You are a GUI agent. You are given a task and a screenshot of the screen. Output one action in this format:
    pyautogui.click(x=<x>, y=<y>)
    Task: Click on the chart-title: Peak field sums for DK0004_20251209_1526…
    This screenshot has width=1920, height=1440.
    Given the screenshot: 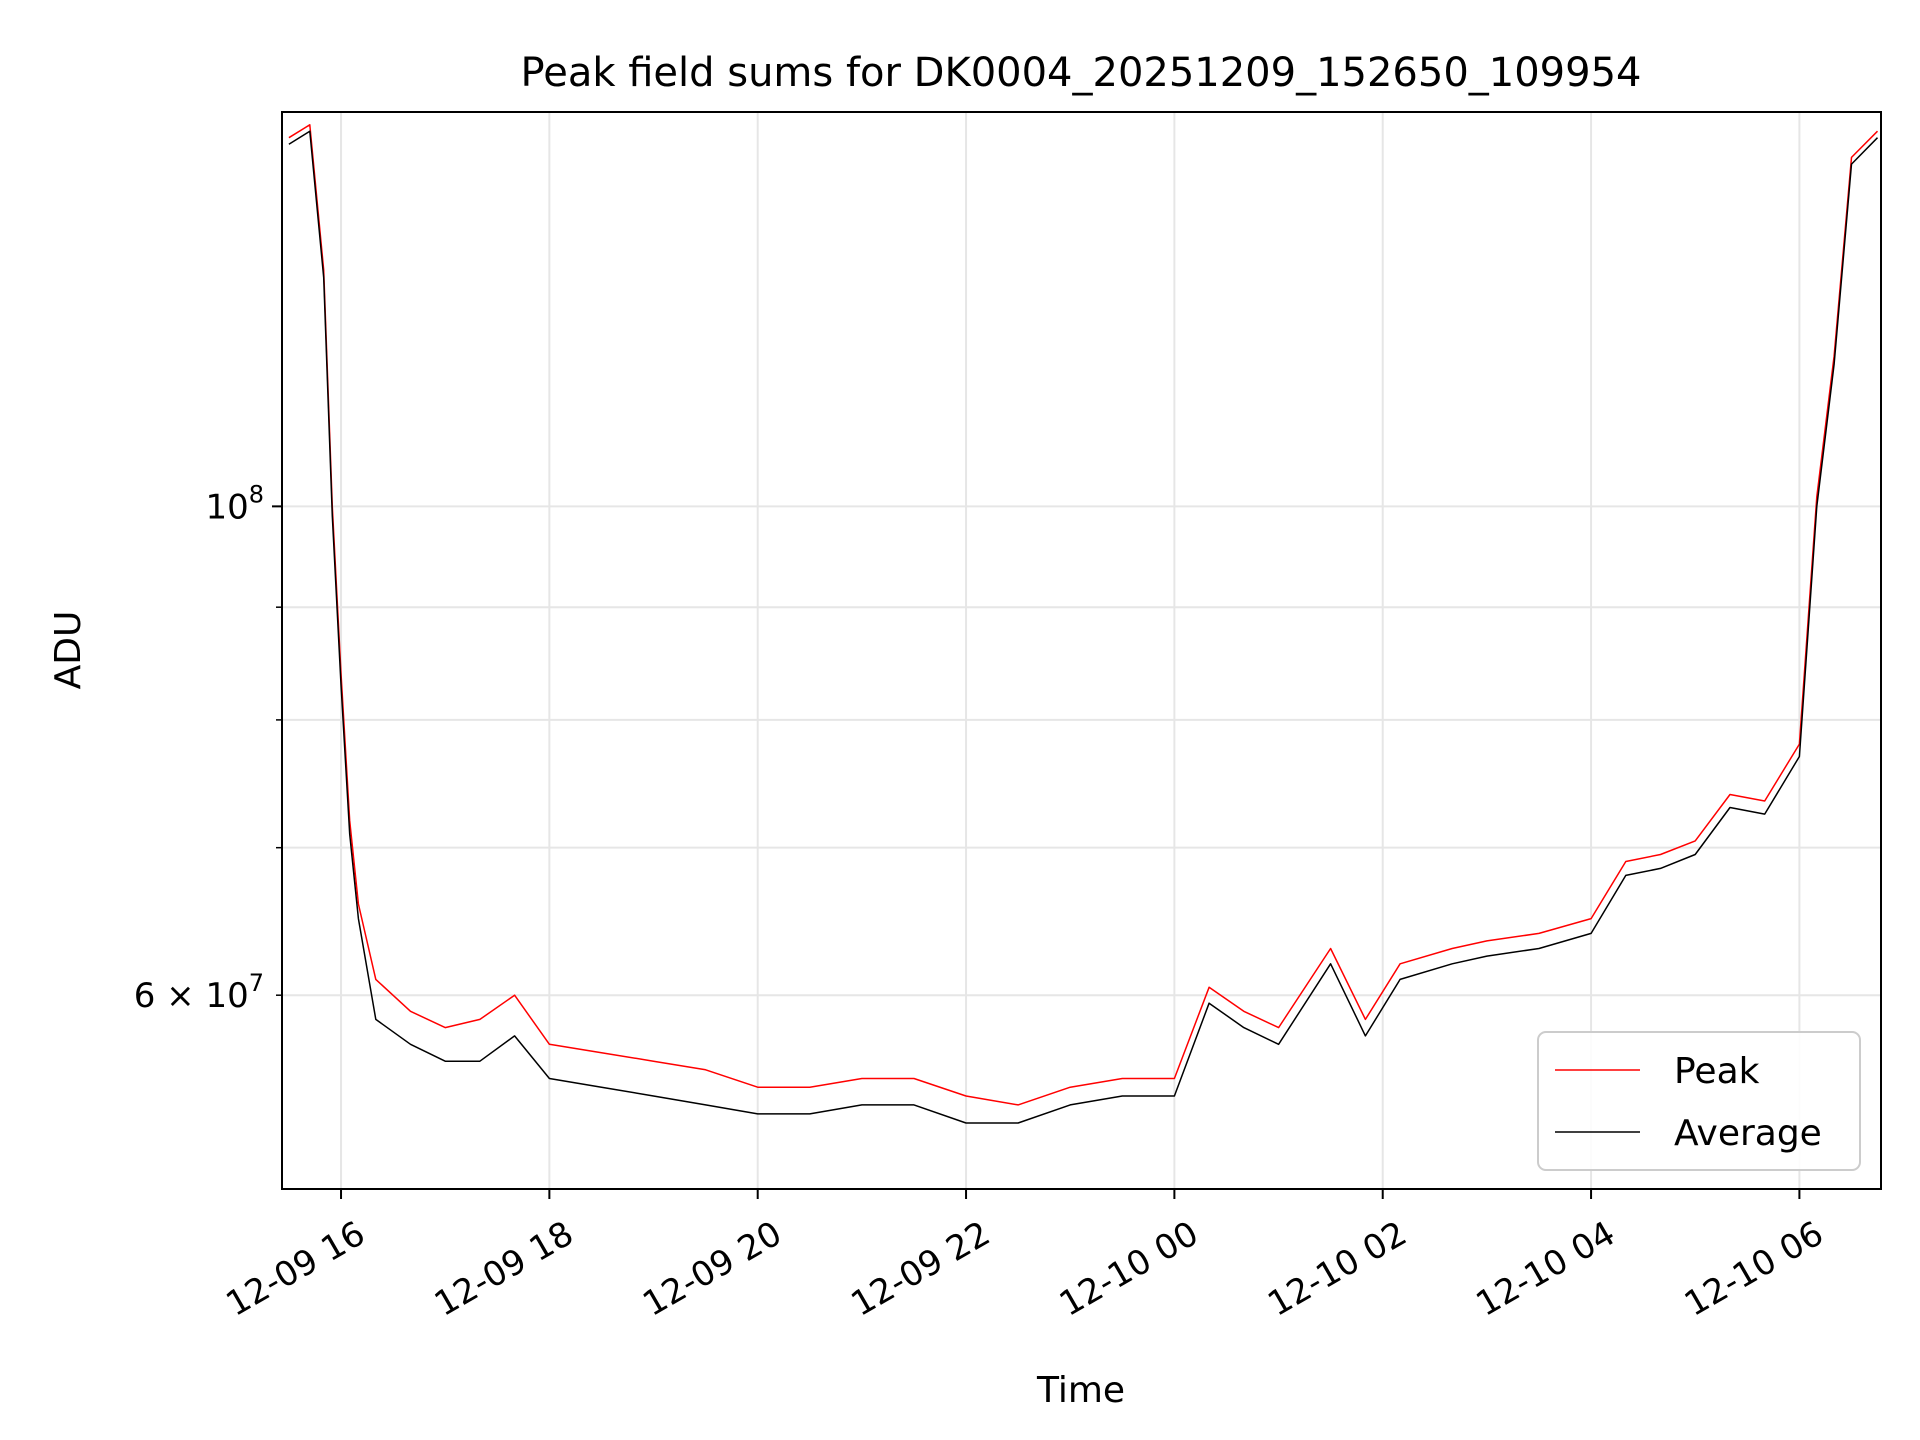 What is the action you would take?
    pyautogui.click(x=1081, y=73)
    